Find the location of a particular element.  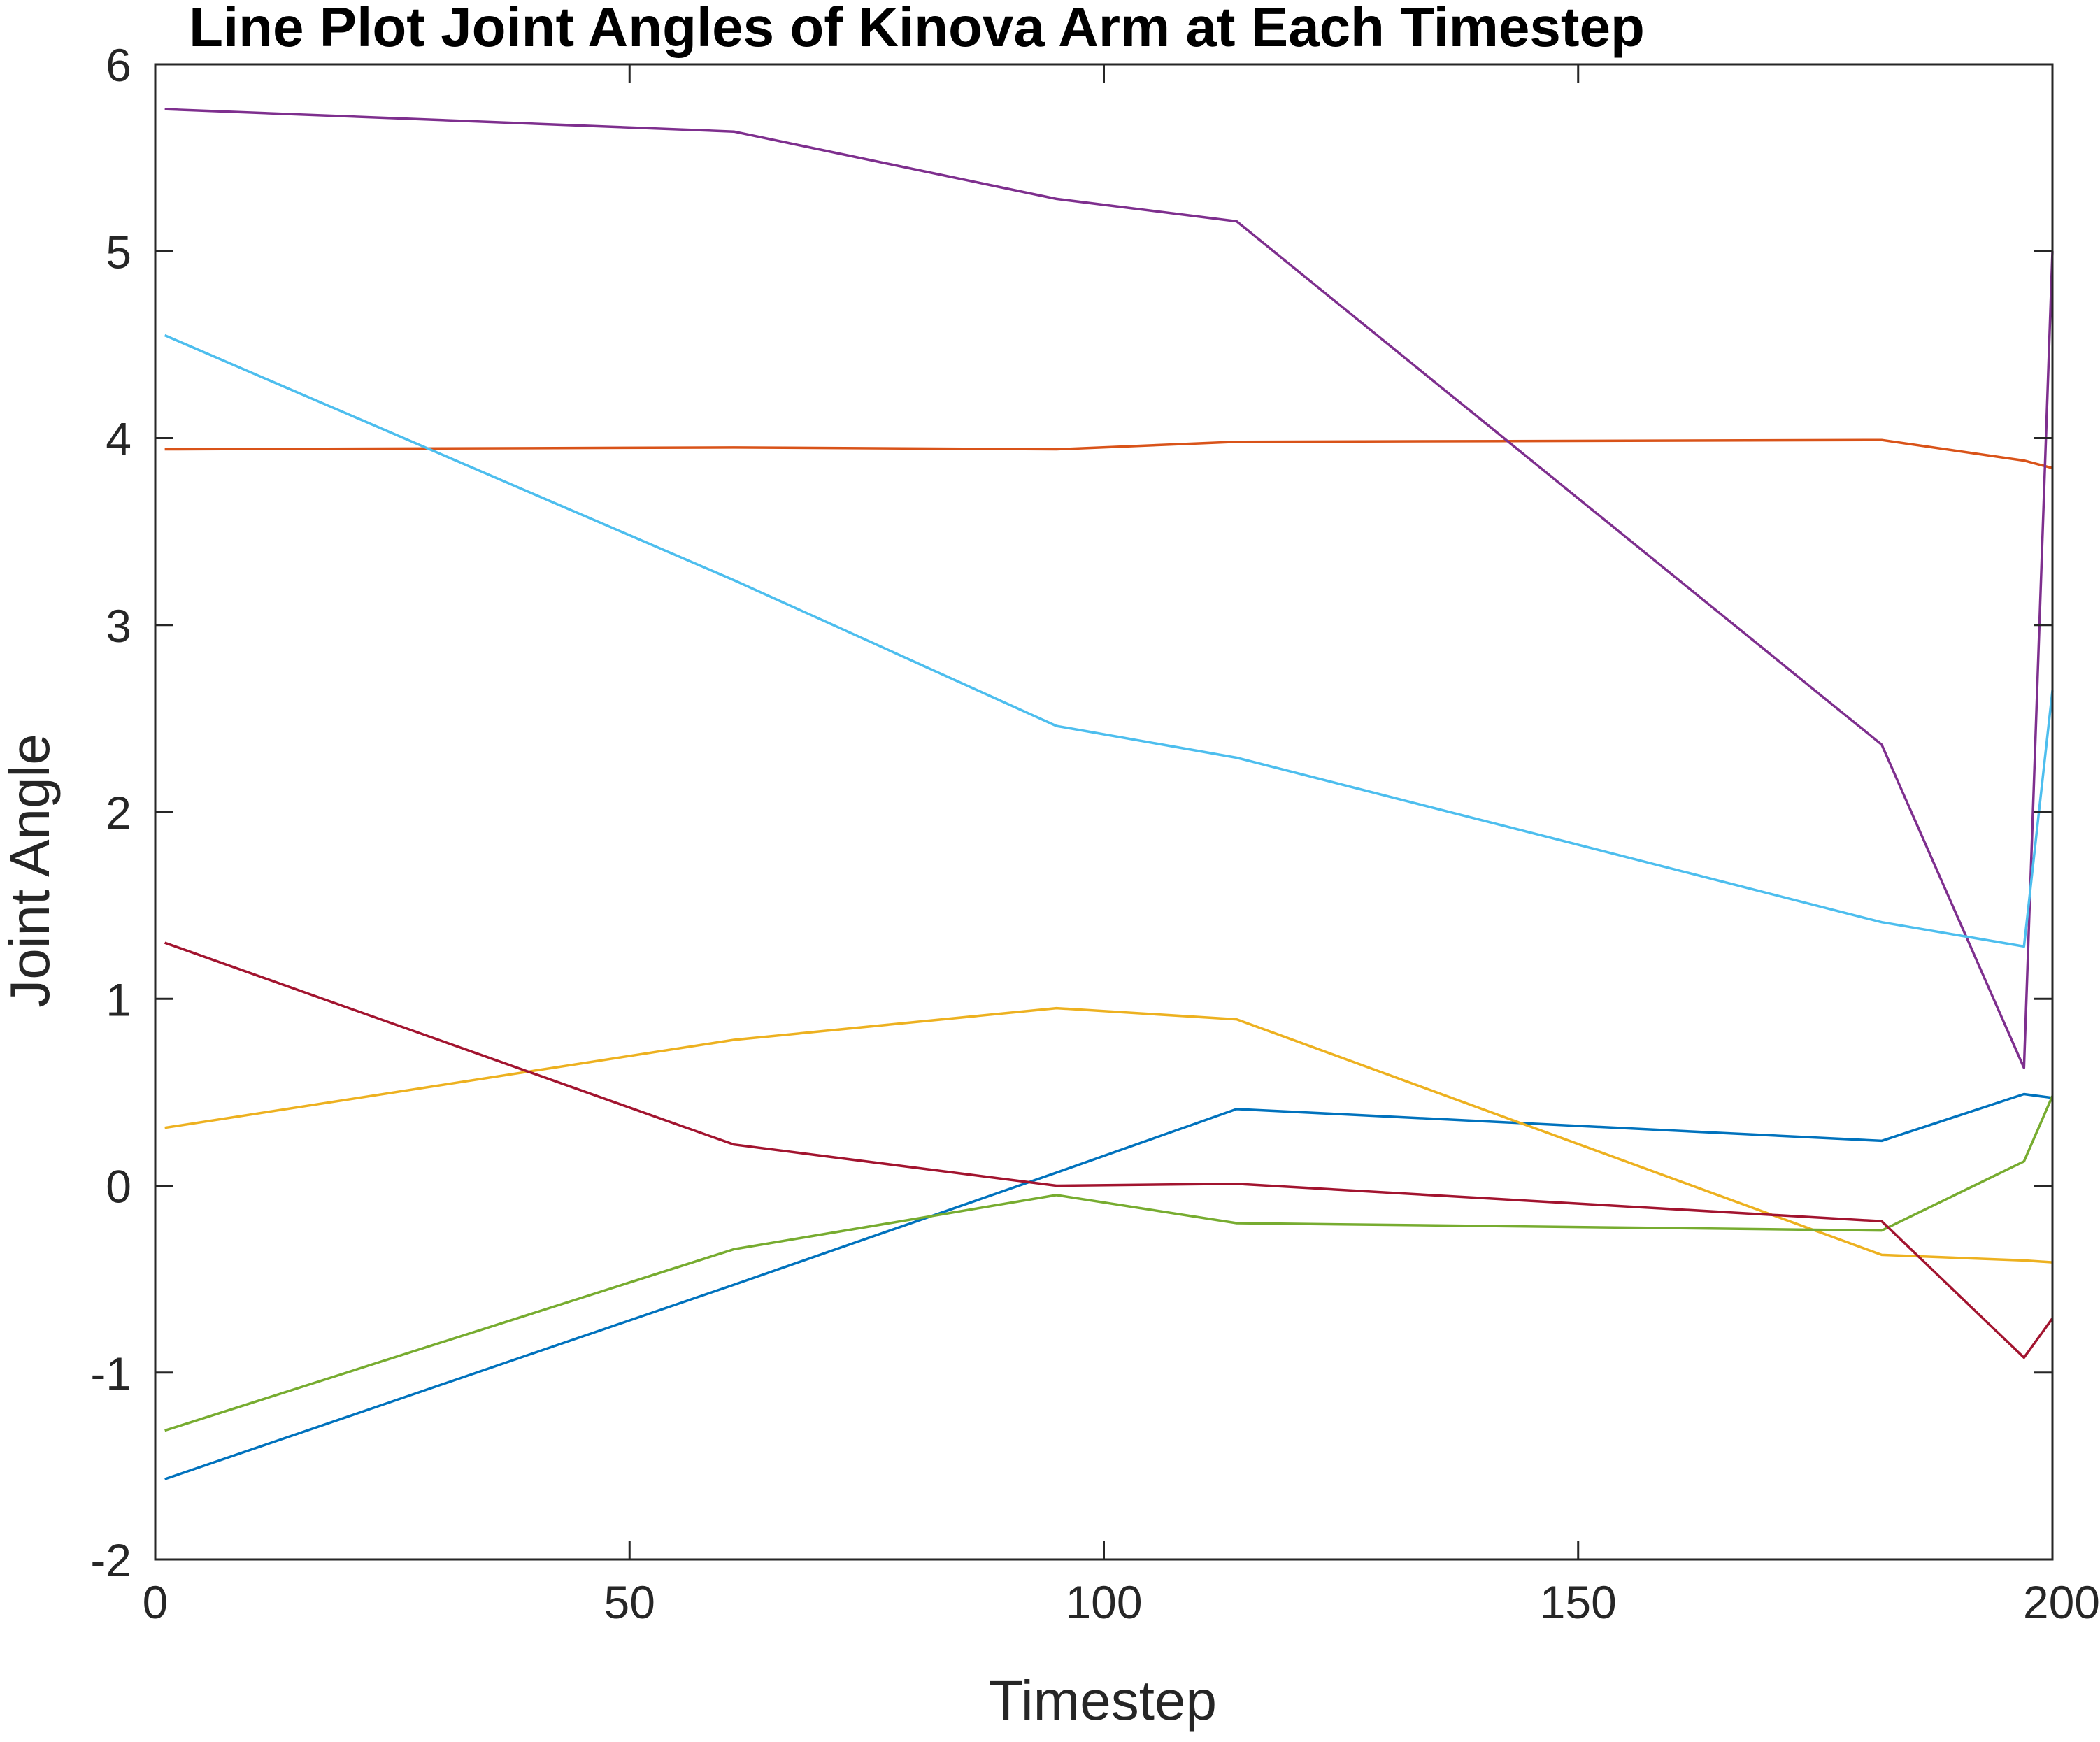

y-tick-label: 1 is located at coordinates (118, 999).